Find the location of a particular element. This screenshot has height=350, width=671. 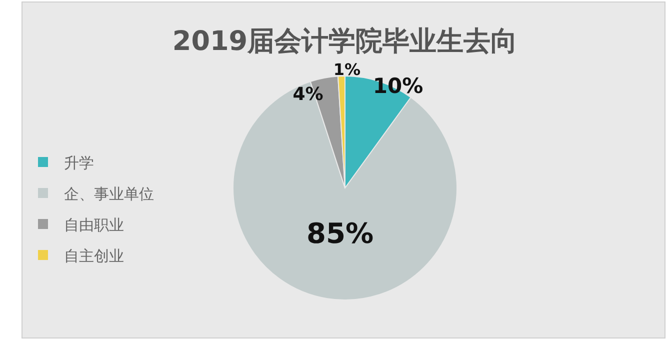

chart-title: 2019届会计学院毕业生去向 is located at coordinates (345, 41).